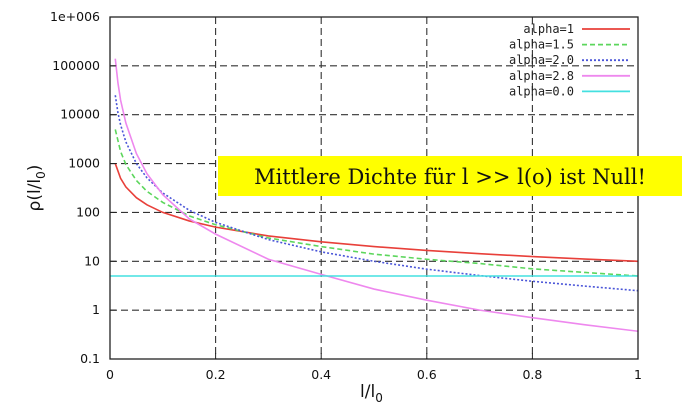  Describe the element at coordinates (216, 374) in the screenshot. I see `x-tick-label: 0.2` at that location.